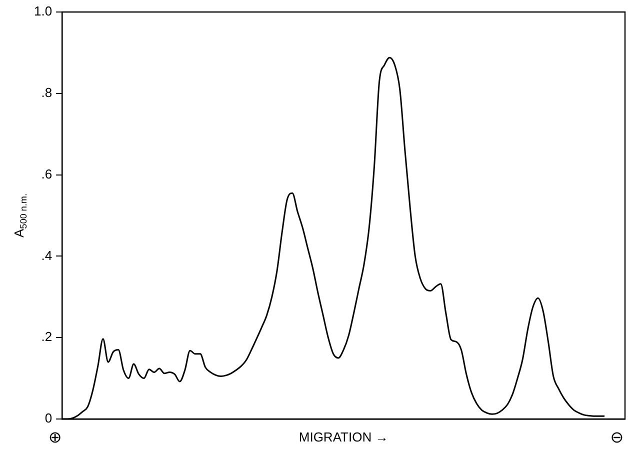 The image size is (629, 450). I want to click on y-tick-label: .4, so click(46, 255).